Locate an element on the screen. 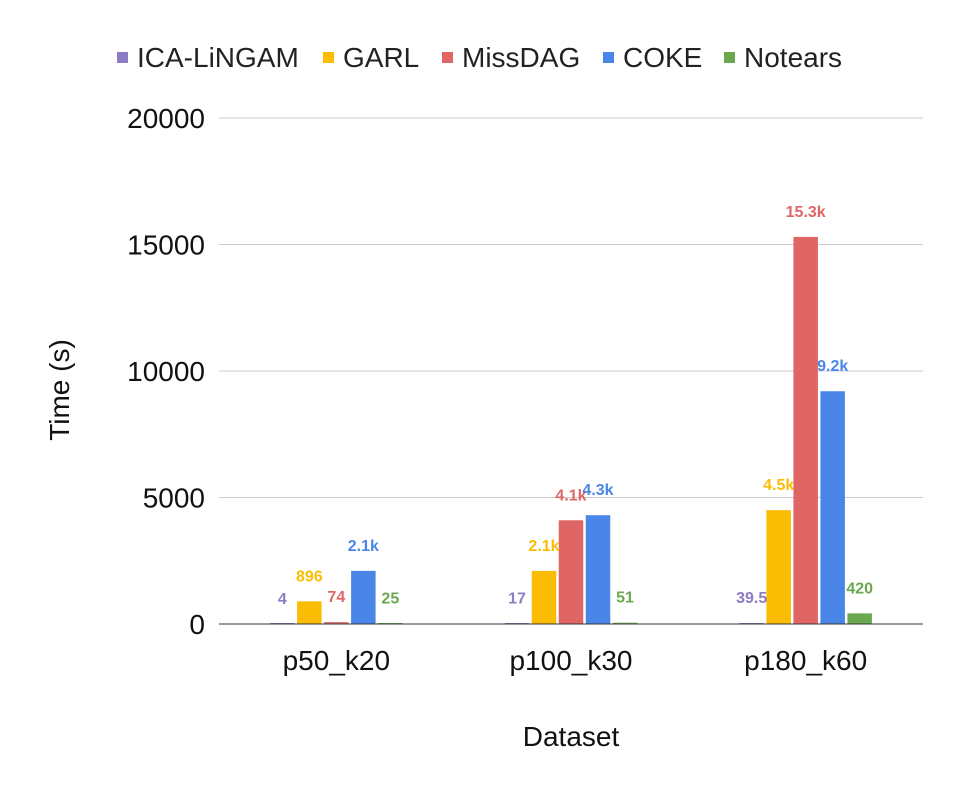 Image resolution: width=963 pixels, height=794 pixels. y-tick-label: 0 is located at coordinates (197, 624).